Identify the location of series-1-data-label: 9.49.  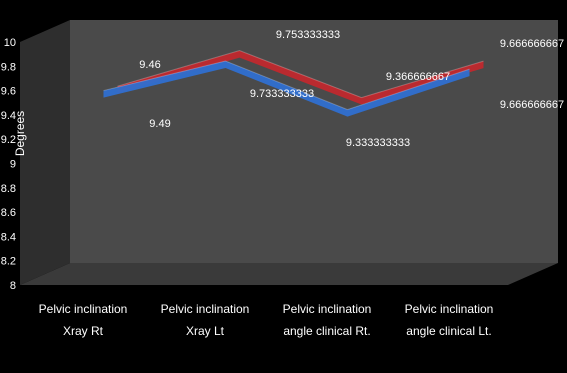
(159, 124).